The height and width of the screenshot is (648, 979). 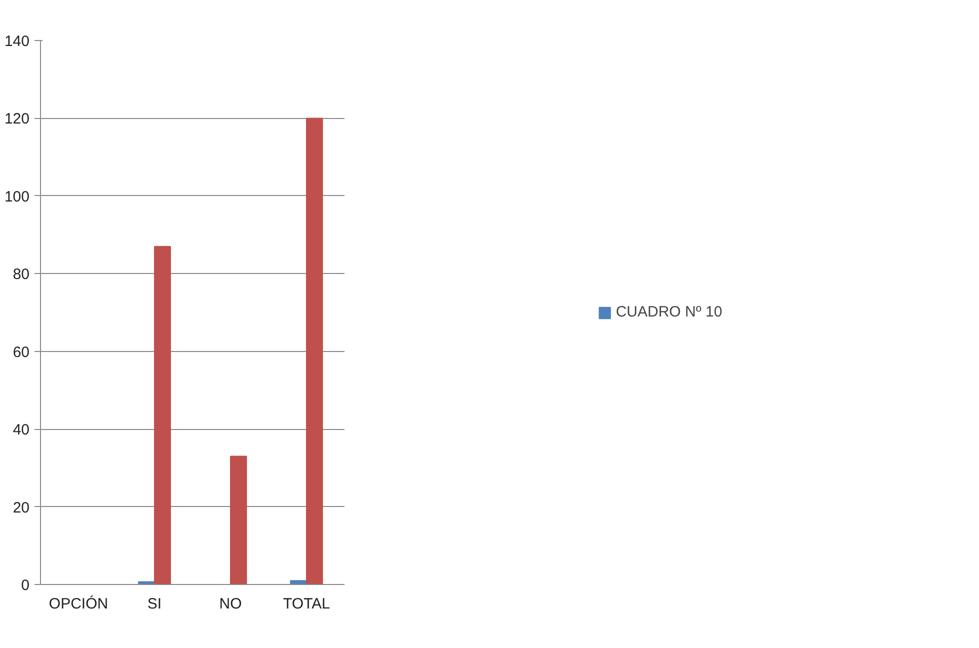 What do you see at coordinates (25, 585) in the screenshot?
I see `y-tick-label: 0` at bounding box center [25, 585].